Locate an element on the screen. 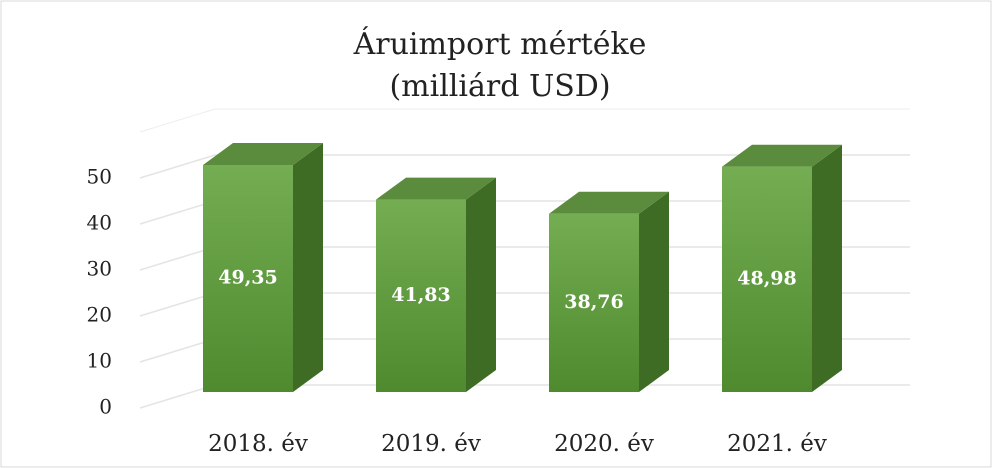 The width and height of the screenshot is (992, 468). data-label: 49,35 is located at coordinates (248, 277).